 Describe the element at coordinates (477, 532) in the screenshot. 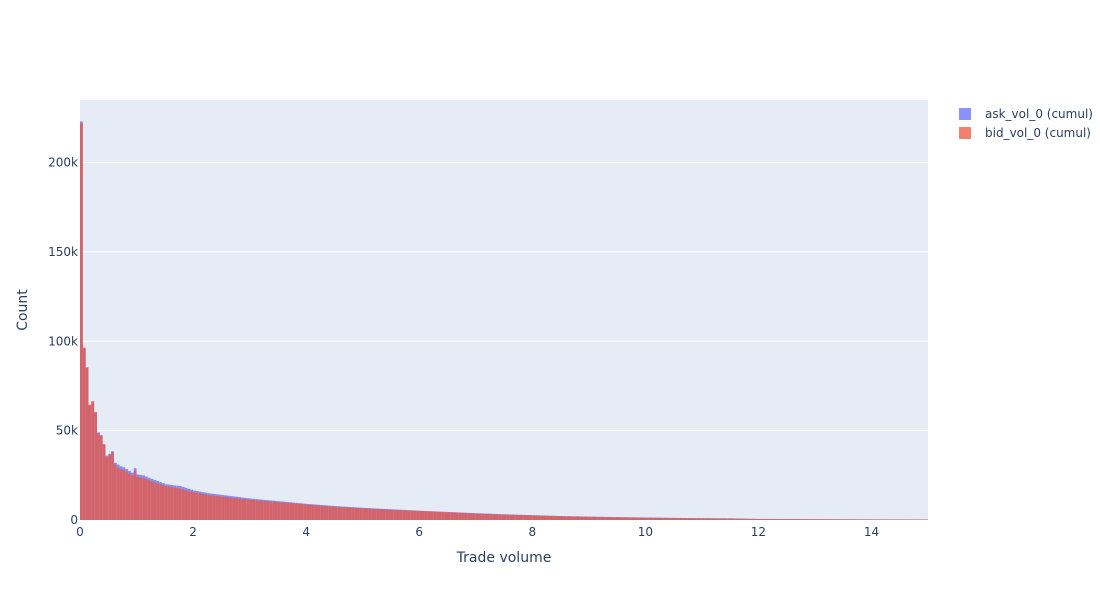

I see `x-axis: 0 2 4 6 8 10 12 14` at that location.